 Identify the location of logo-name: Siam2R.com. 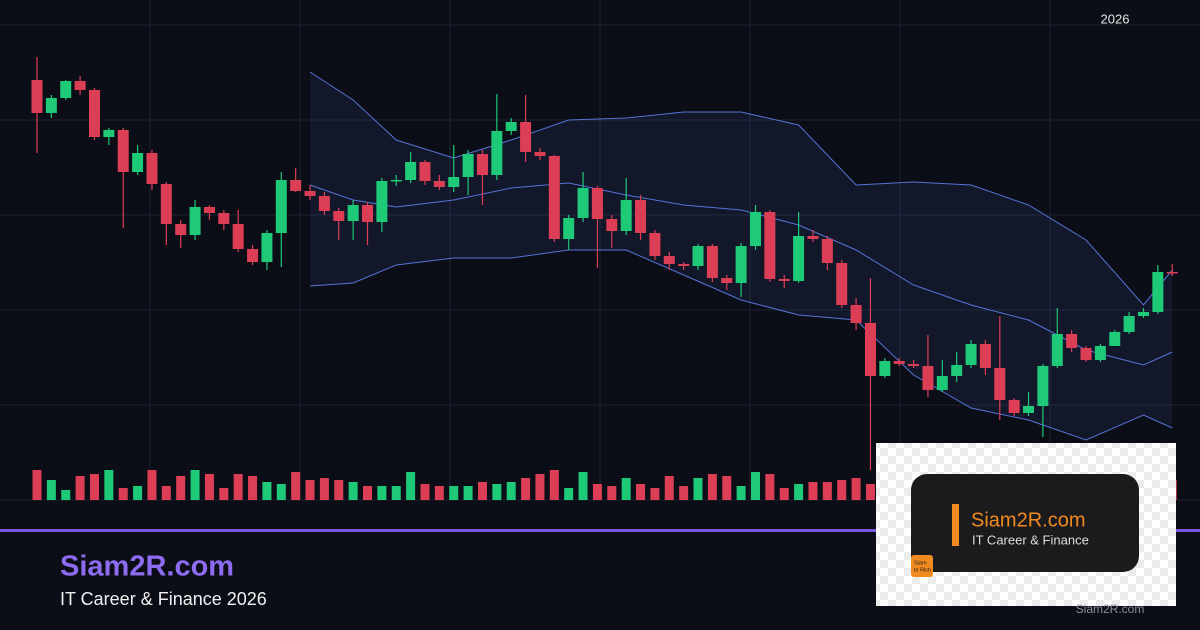
(1028, 520).